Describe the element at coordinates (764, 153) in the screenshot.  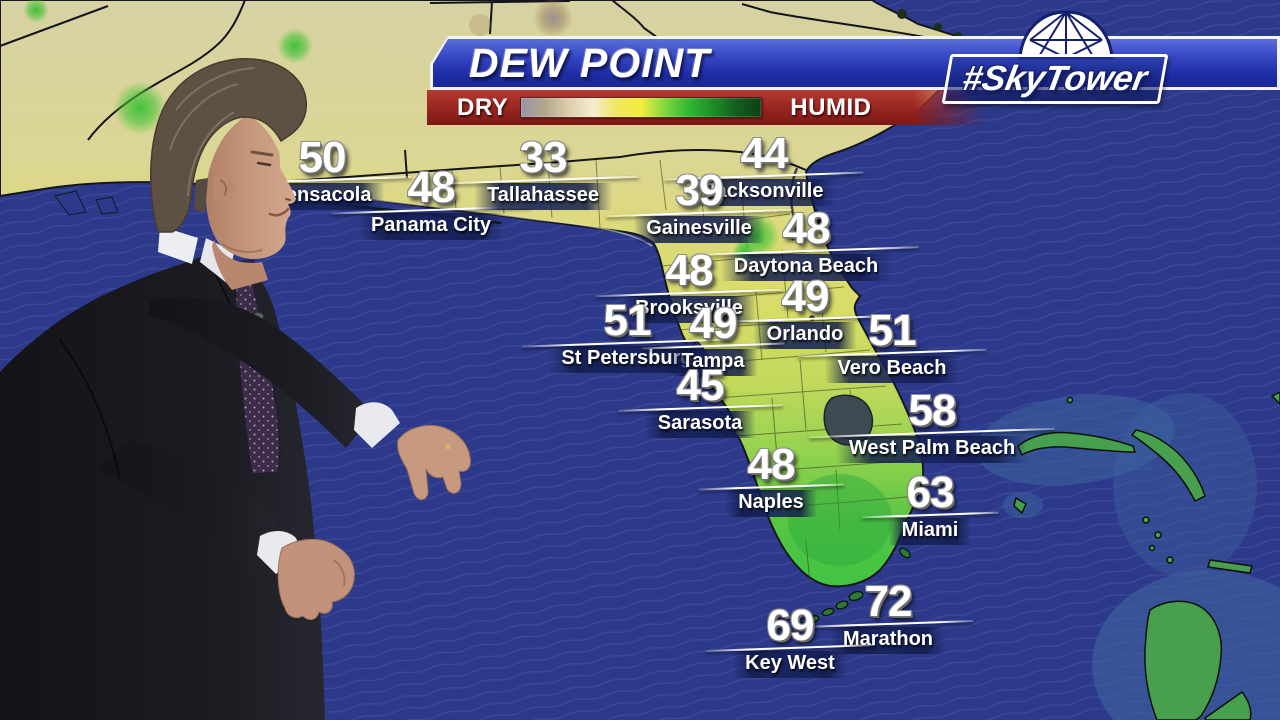
I see `station-value: 44` at that location.